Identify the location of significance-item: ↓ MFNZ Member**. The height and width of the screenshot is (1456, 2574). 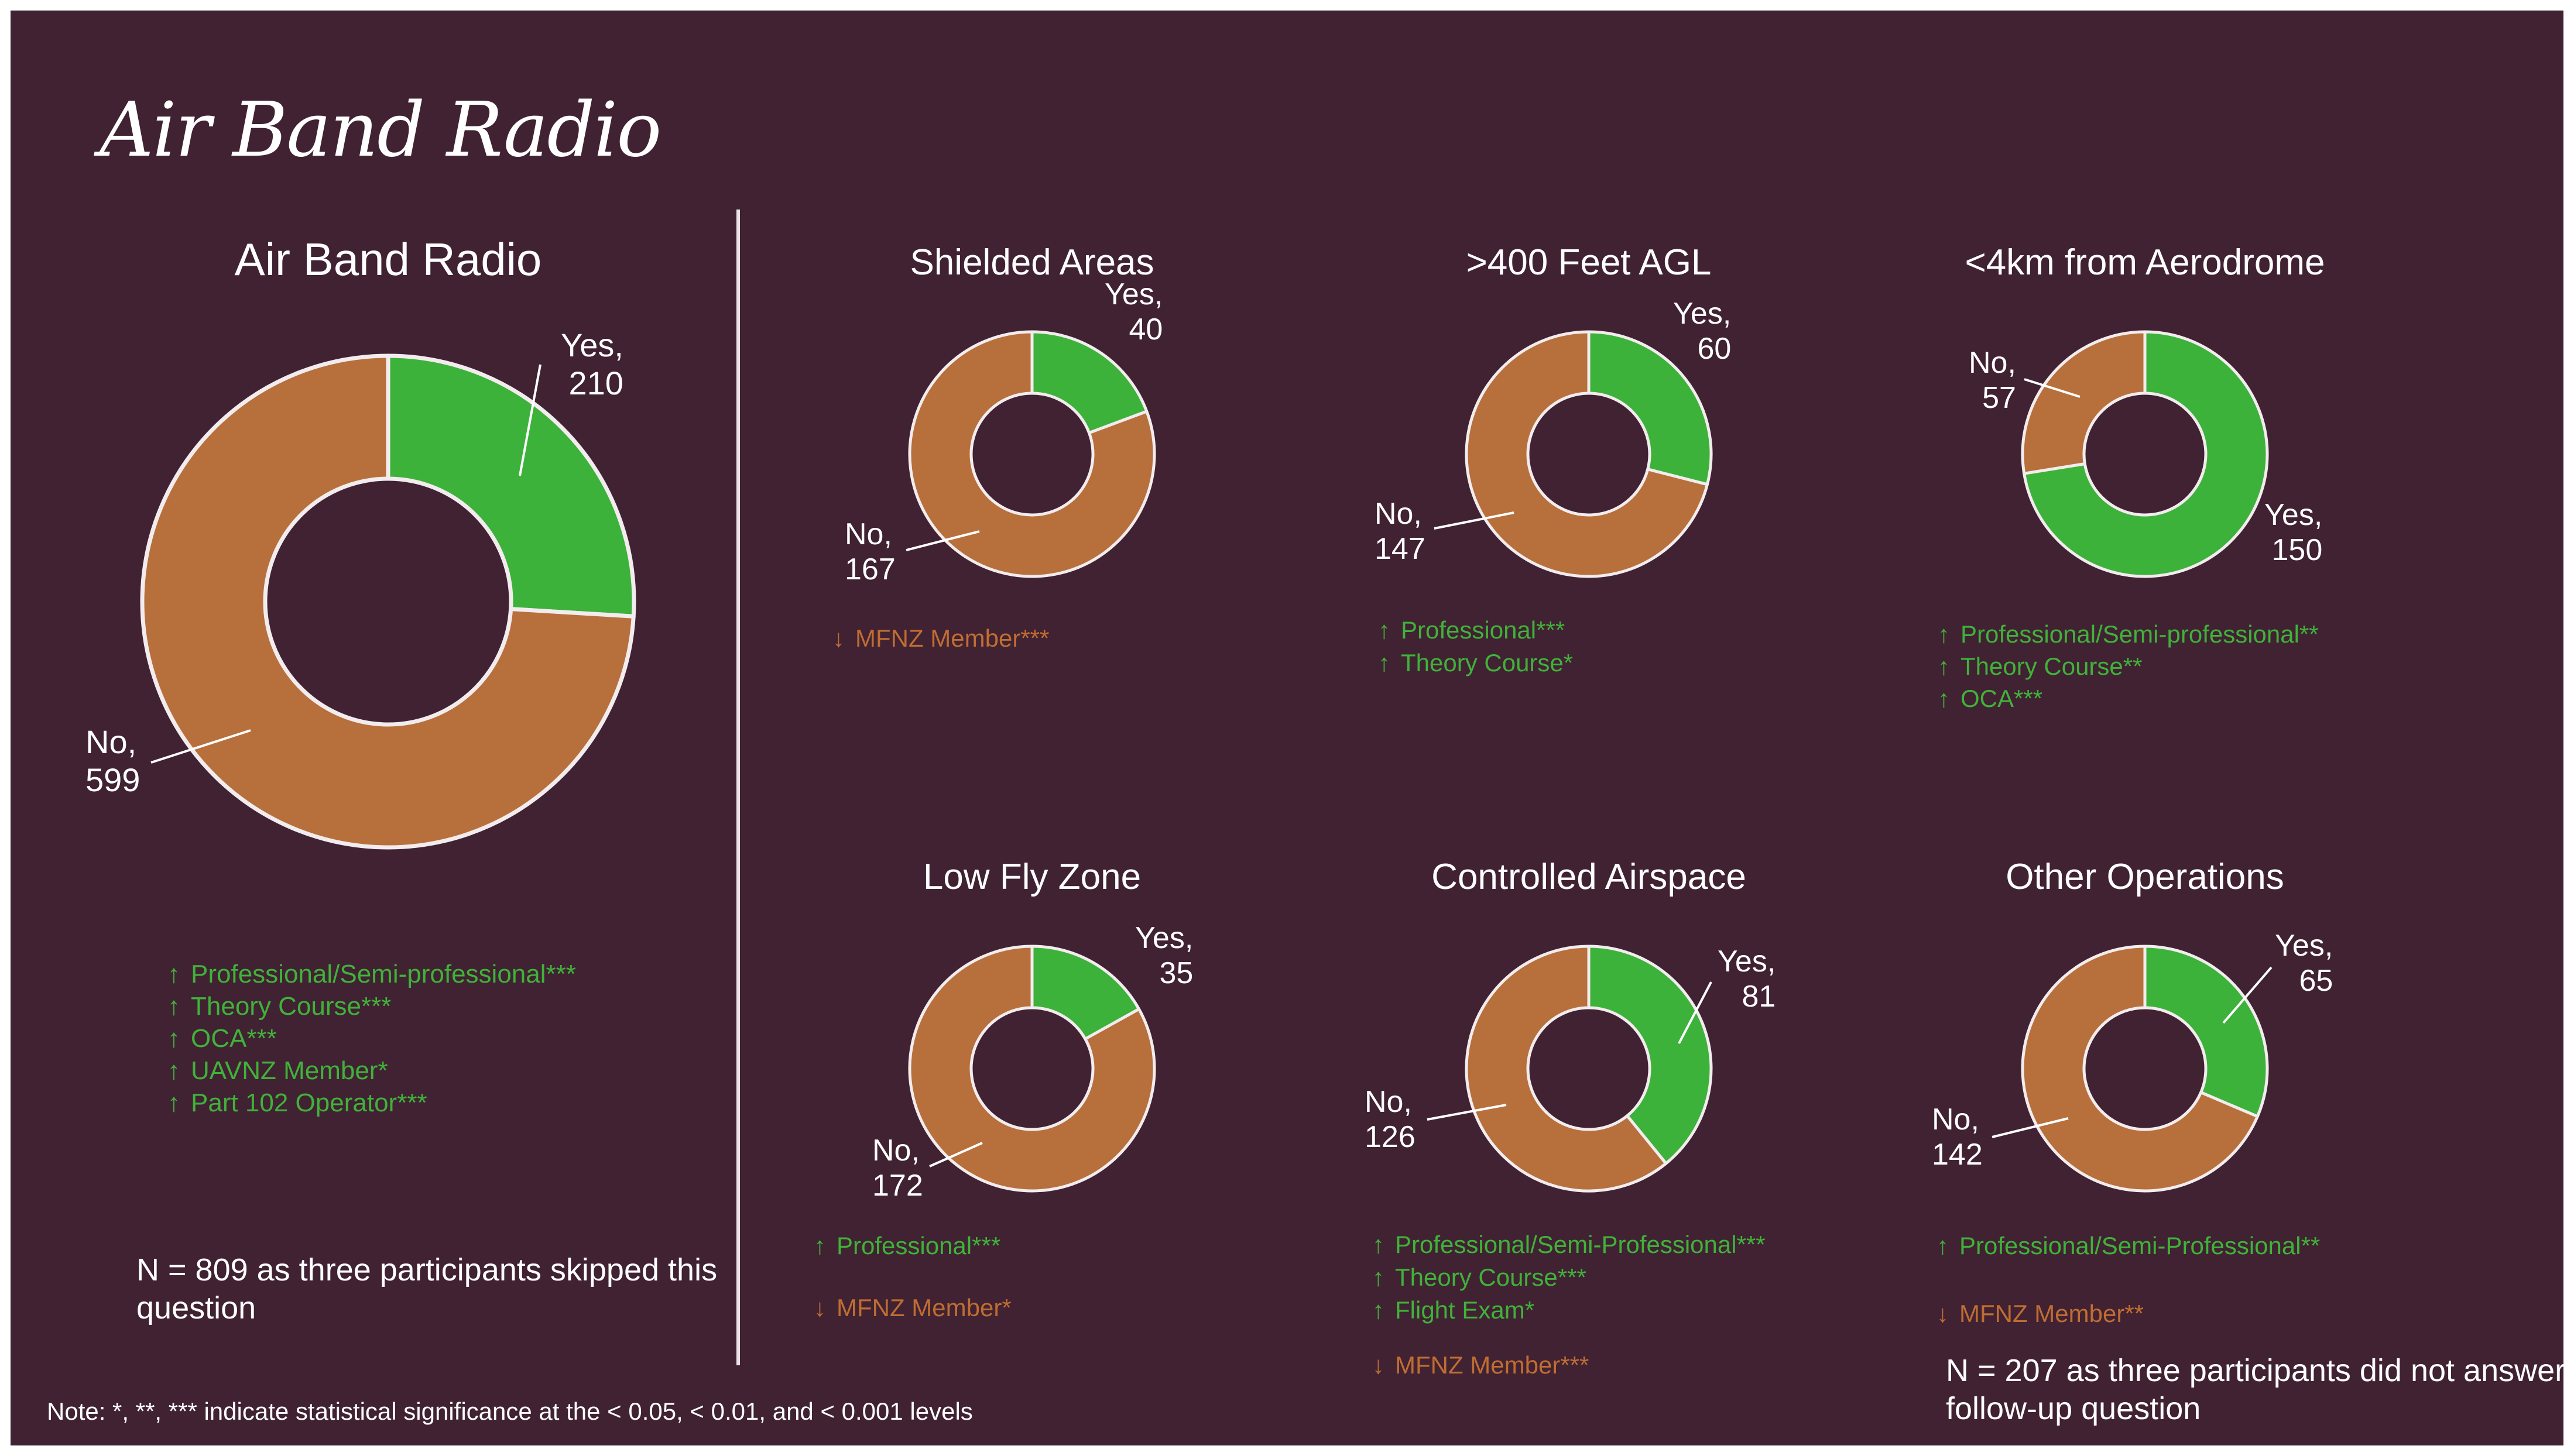
(2040, 1314).